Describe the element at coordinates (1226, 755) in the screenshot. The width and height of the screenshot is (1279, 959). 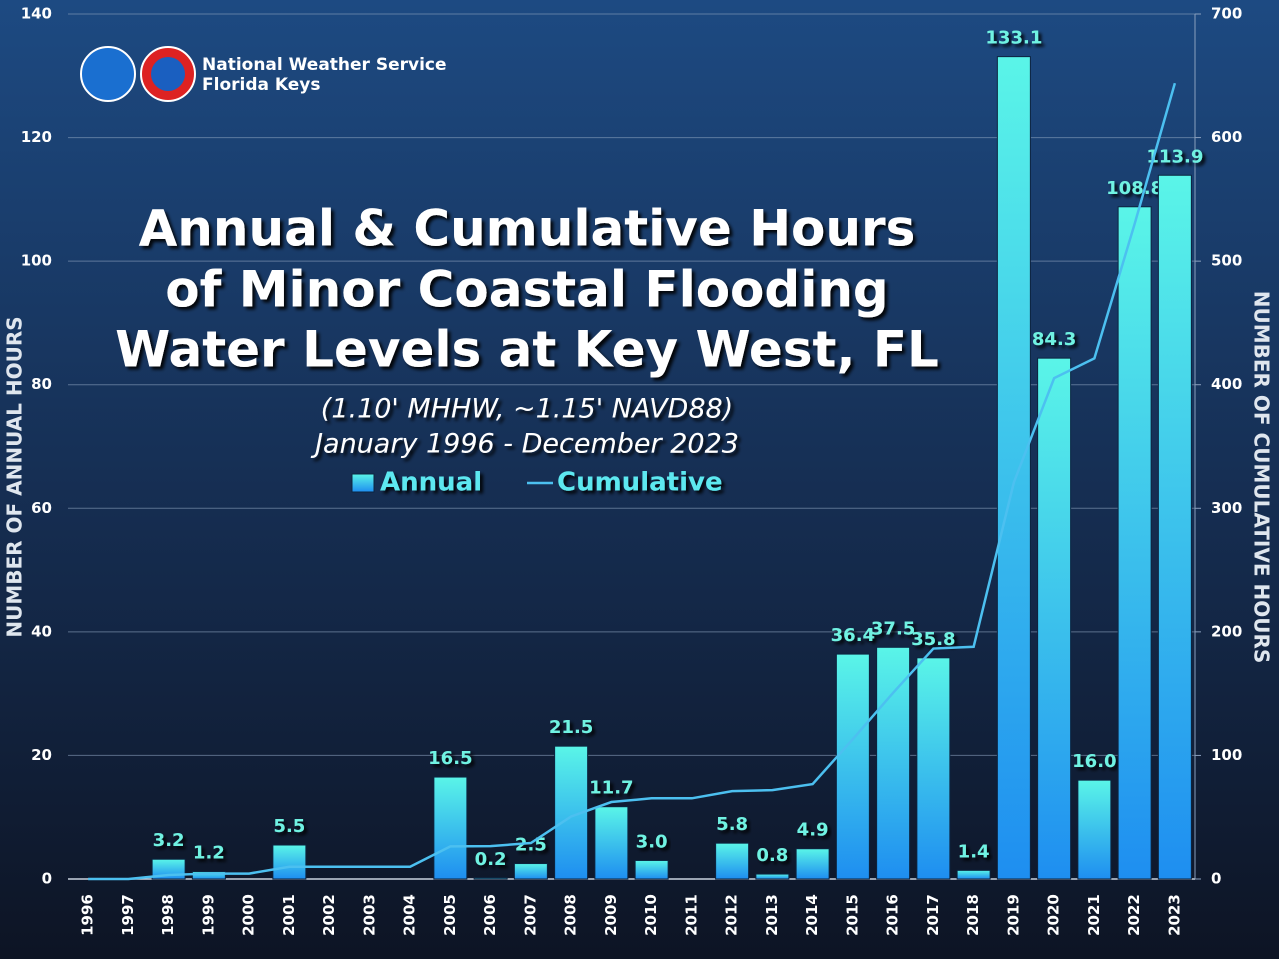
I see `y2-tick-label: 100` at that location.